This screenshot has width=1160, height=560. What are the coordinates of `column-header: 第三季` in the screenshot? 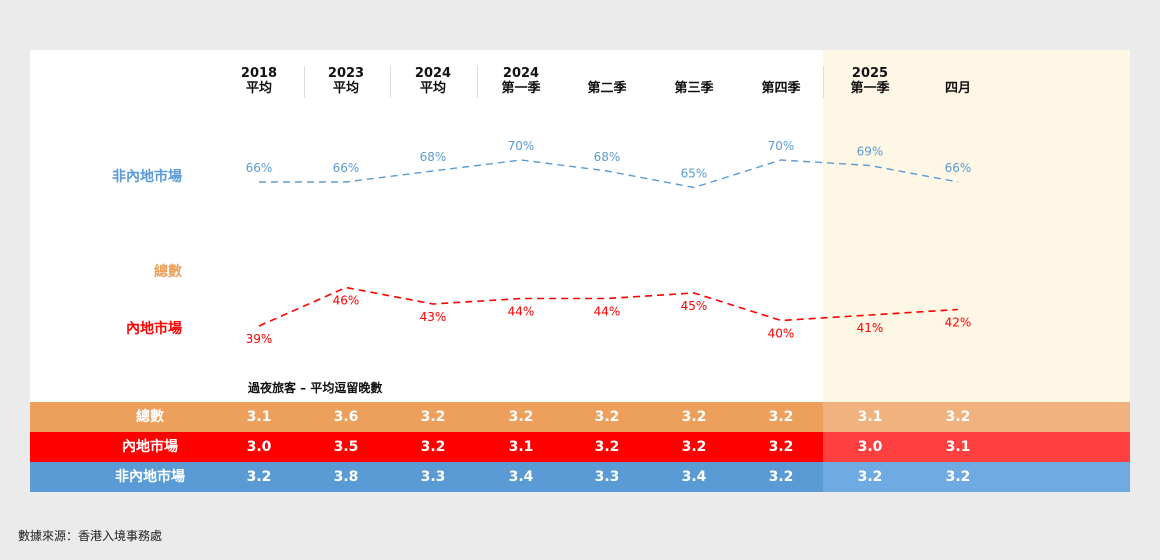 It's located at (694, 88).